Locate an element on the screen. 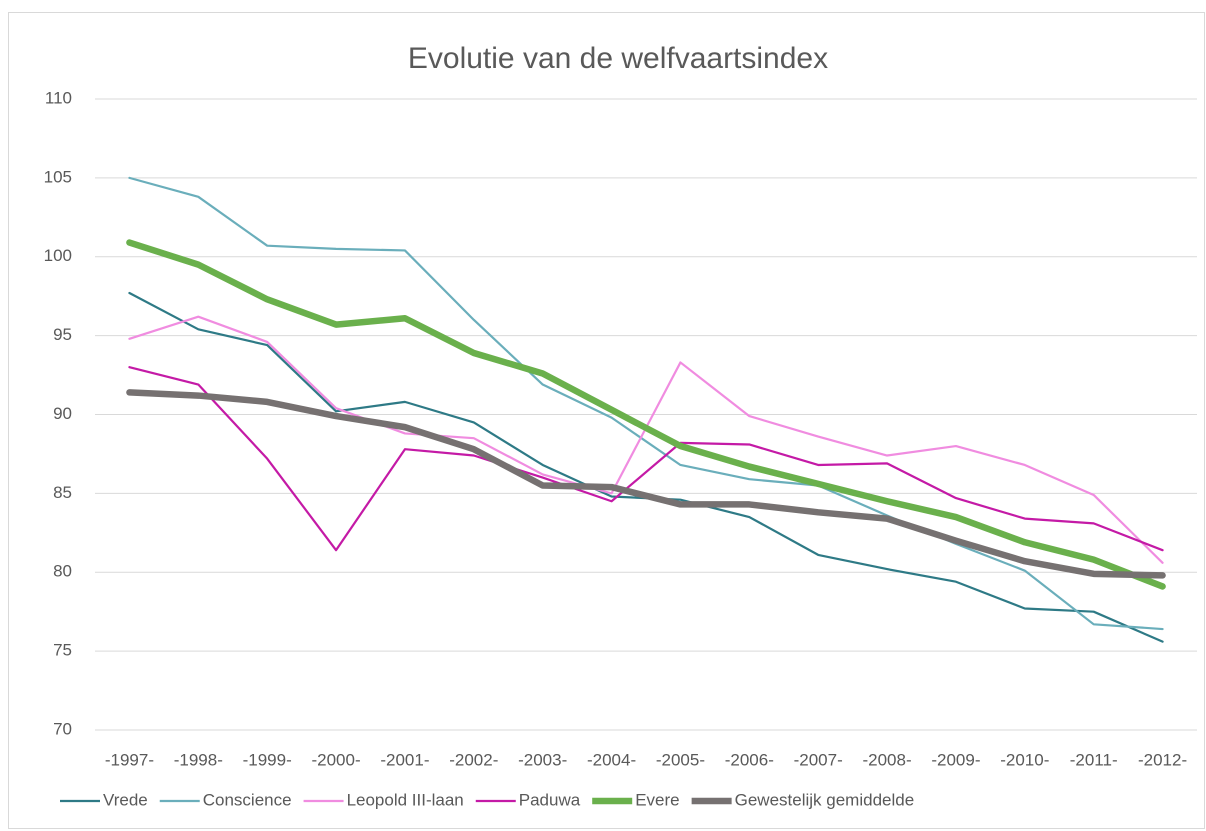 The image size is (1206, 831). y-tick-label: 75 is located at coordinates (62, 650).